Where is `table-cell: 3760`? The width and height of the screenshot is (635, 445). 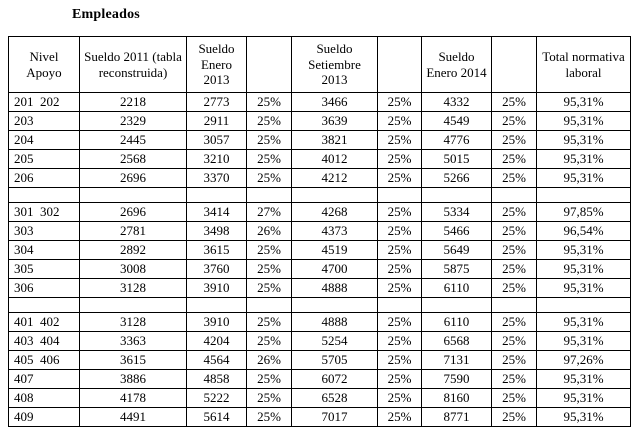 table-cell: 3760 is located at coordinates (216, 269).